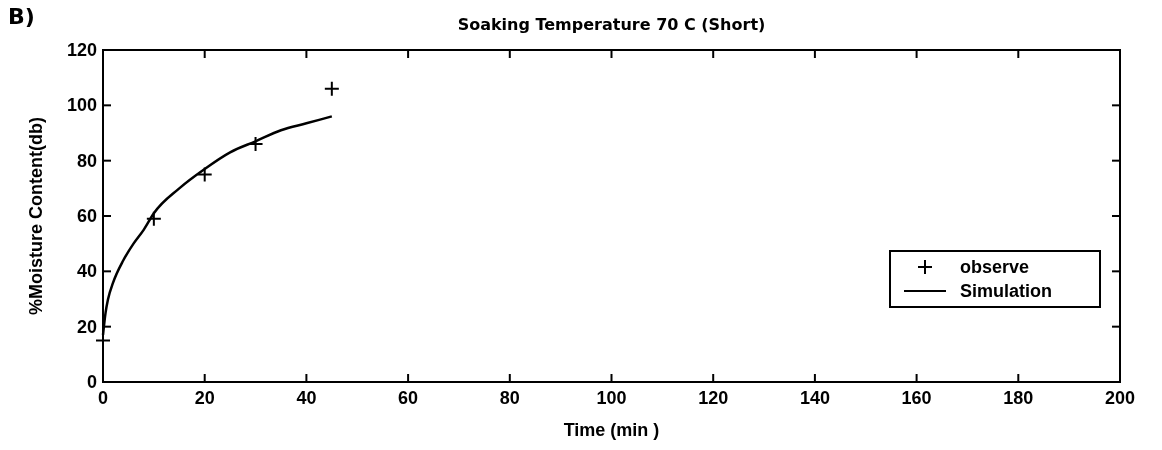 The width and height of the screenshot is (1162, 450). Describe the element at coordinates (611, 398) in the screenshot. I see `x-tick-label: 100` at that location.